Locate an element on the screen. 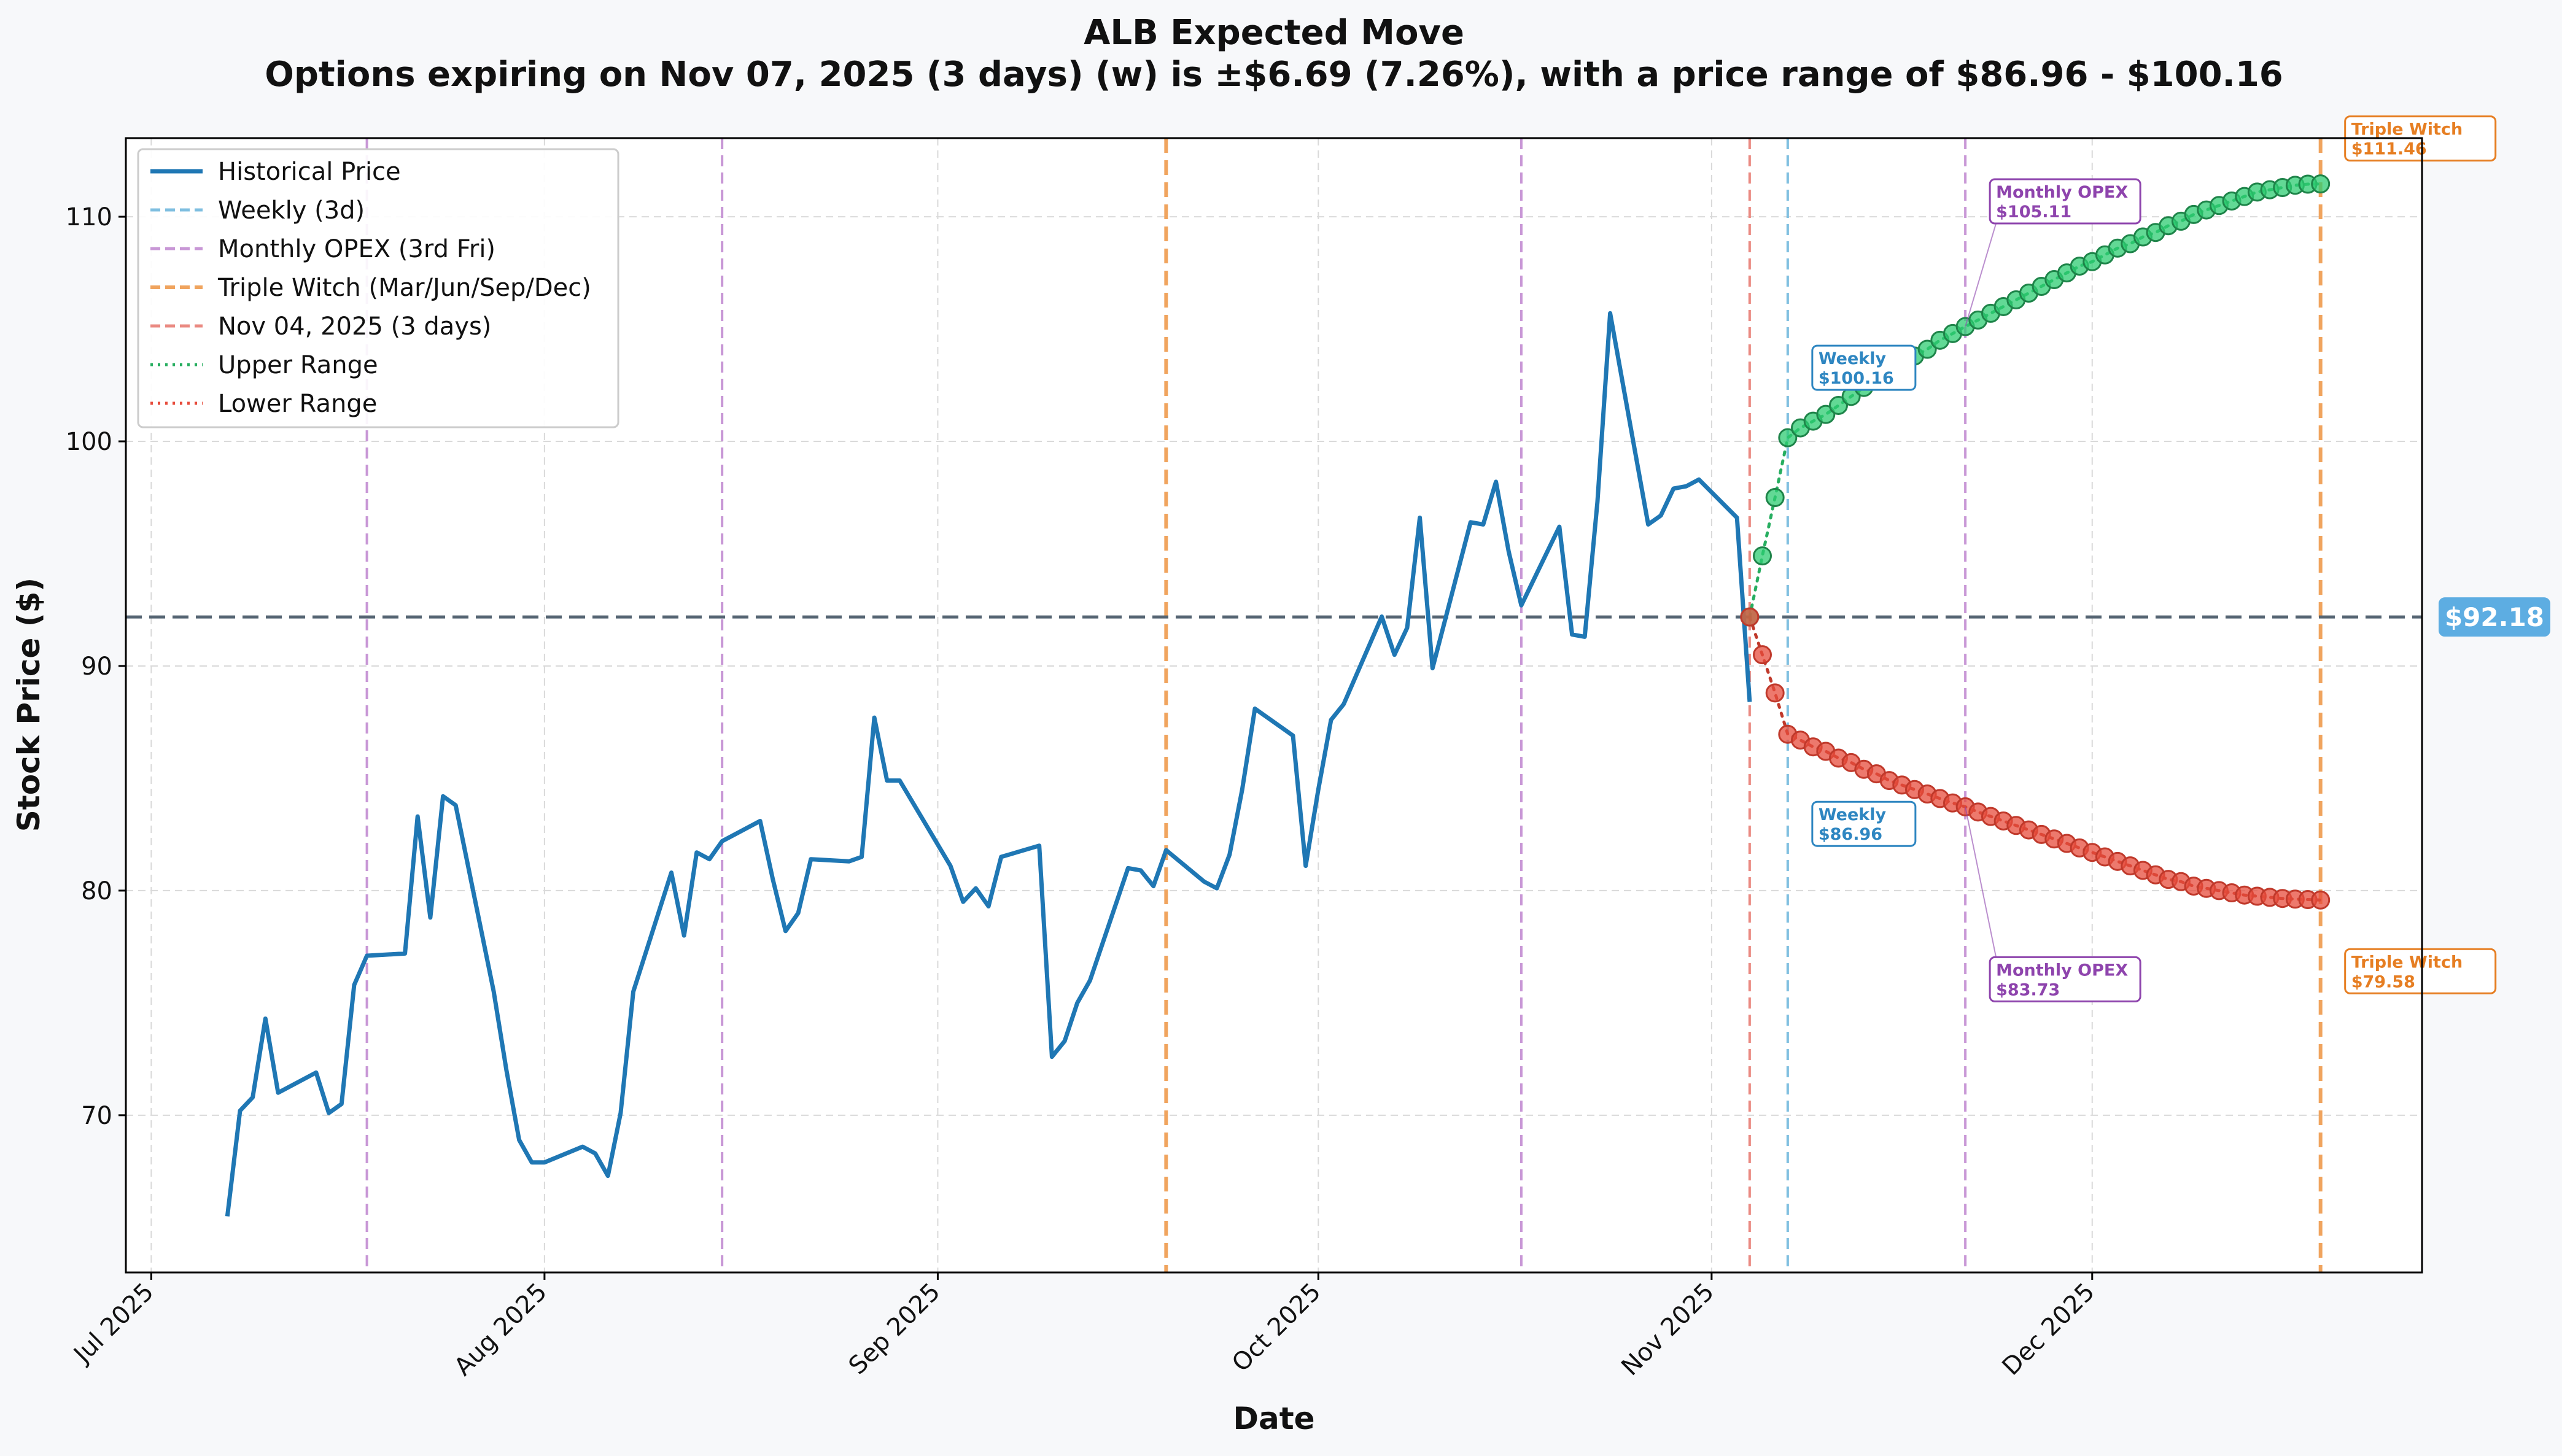 The width and height of the screenshot is (2562, 1456). legend-box is located at coordinates (378, 288).